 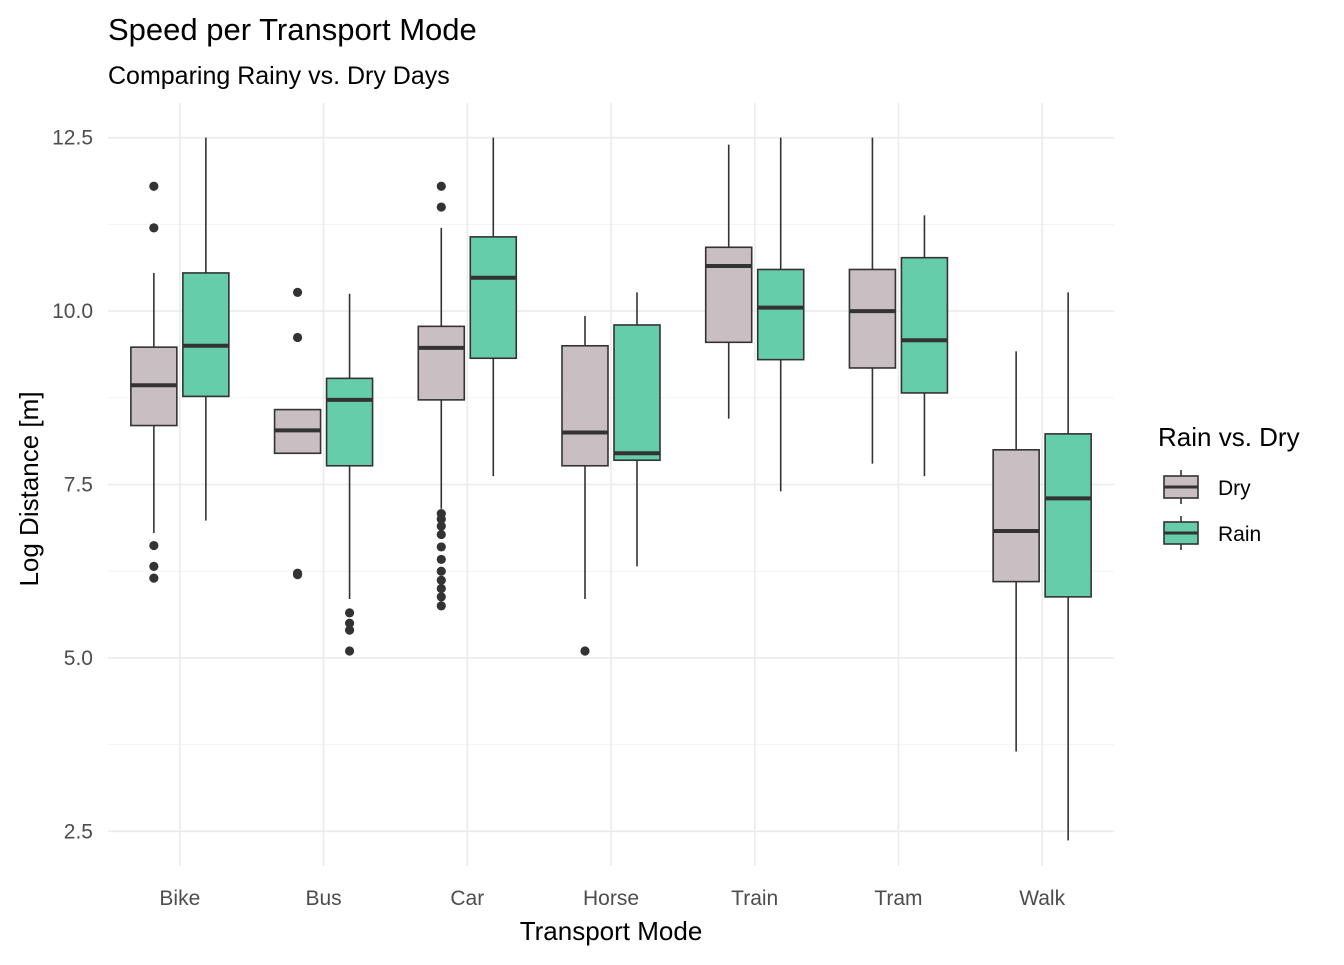 What do you see at coordinates (1234, 488) in the screenshot?
I see `legend-label: Dry` at bounding box center [1234, 488].